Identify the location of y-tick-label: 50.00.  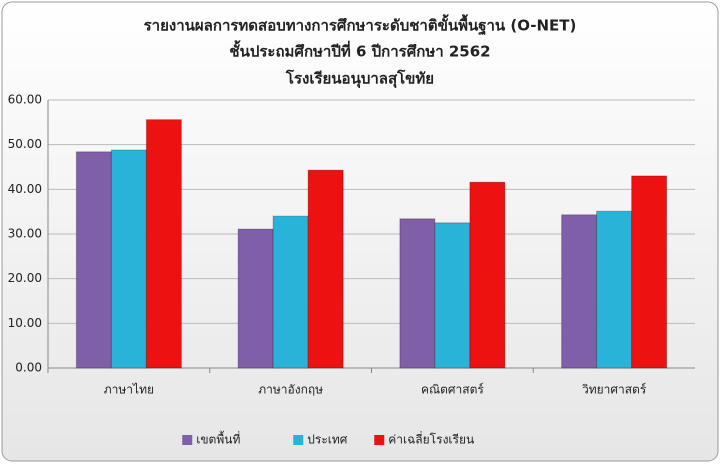
(25, 144).